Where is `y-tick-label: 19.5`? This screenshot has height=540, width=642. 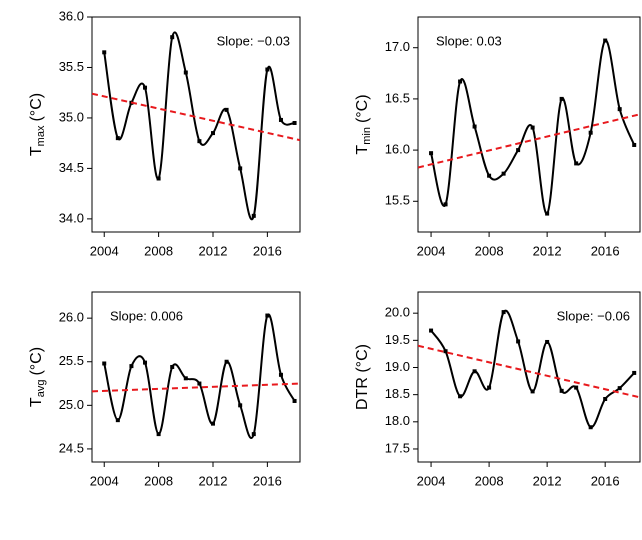
y-tick-label: 19.5 is located at coordinates (397, 339).